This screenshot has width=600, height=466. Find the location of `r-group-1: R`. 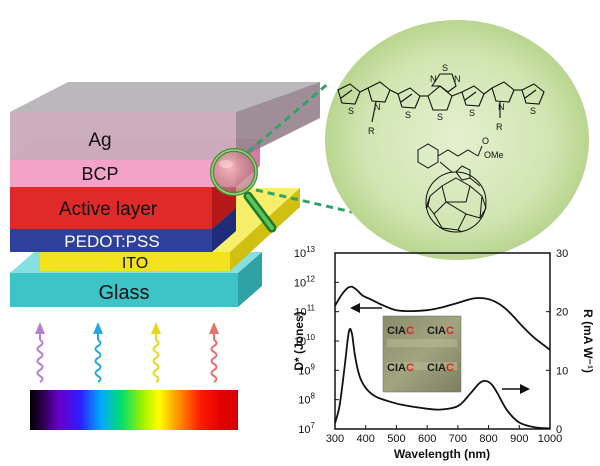

r-group-1: R is located at coordinates (371, 131).